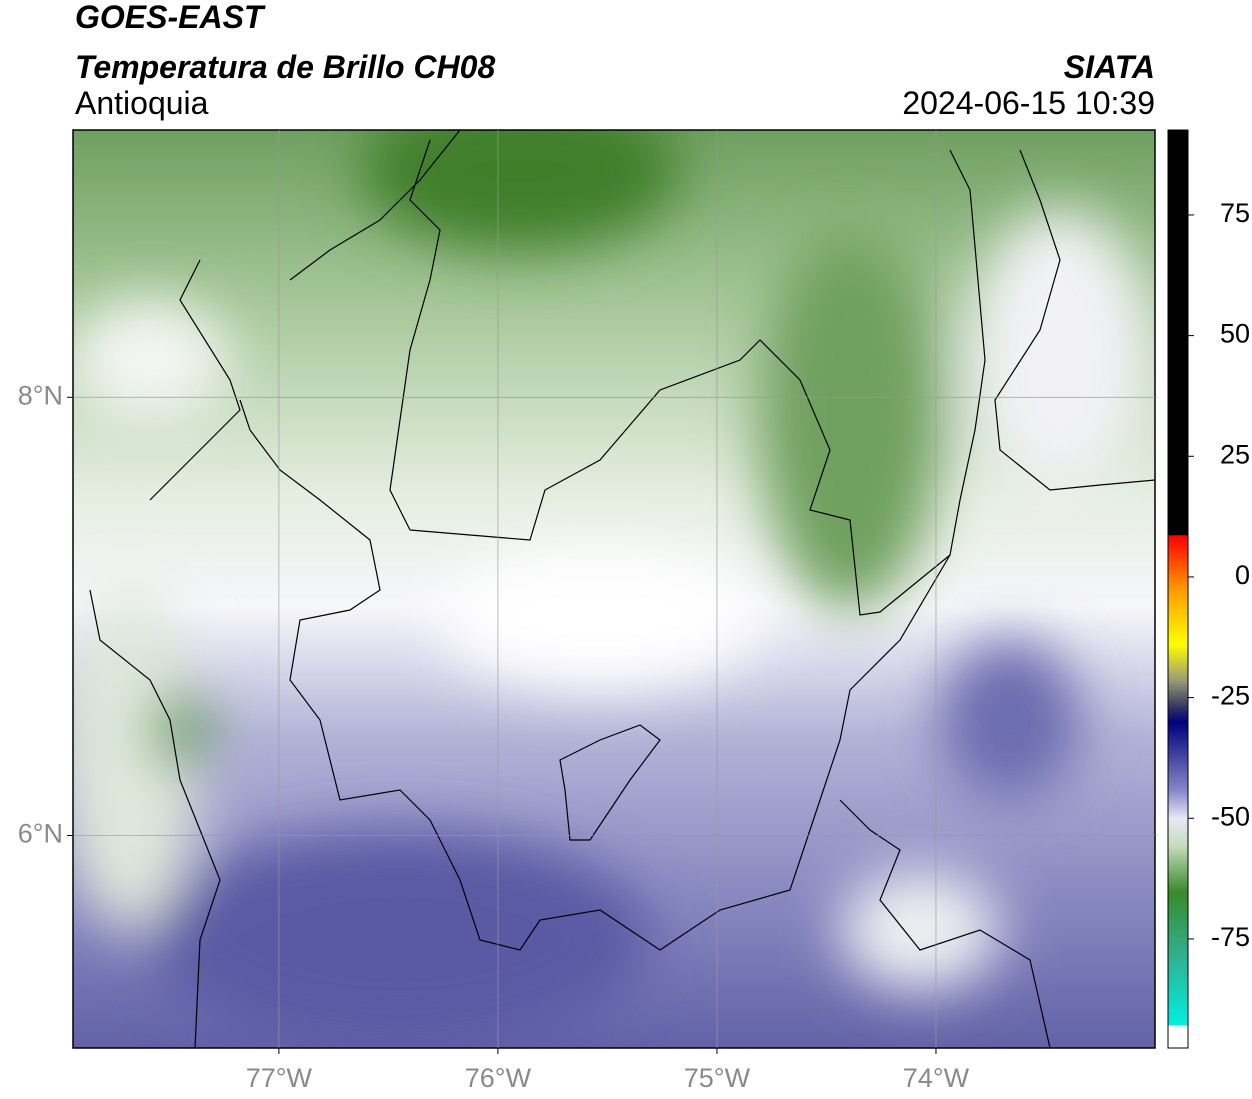 The width and height of the screenshot is (1252, 1099). What do you see at coordinates (717, 1078) in the screenshot?
I see `x-tick-label: 75°W` at bounding box center [717, 1078].